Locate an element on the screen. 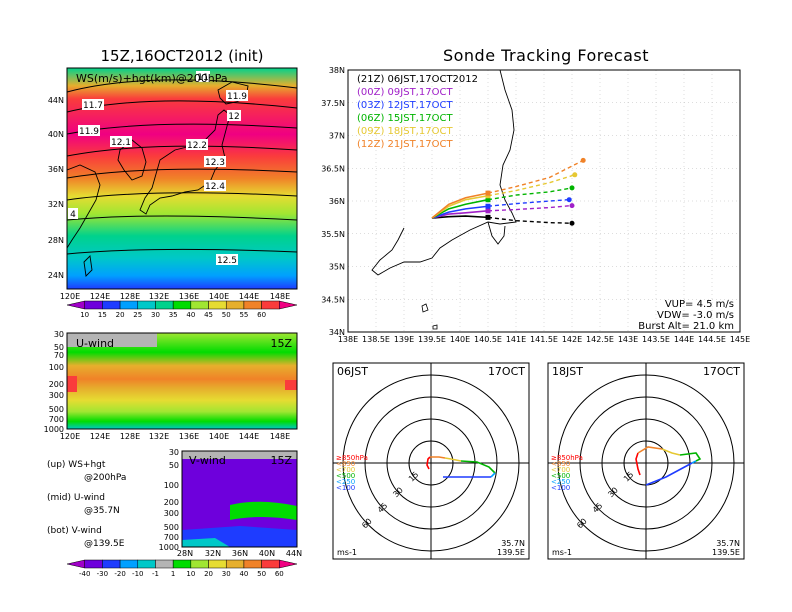 This screenshot has width=792, height=612. wind-colorbar-label: 30 is located at coordinates (226, 574).